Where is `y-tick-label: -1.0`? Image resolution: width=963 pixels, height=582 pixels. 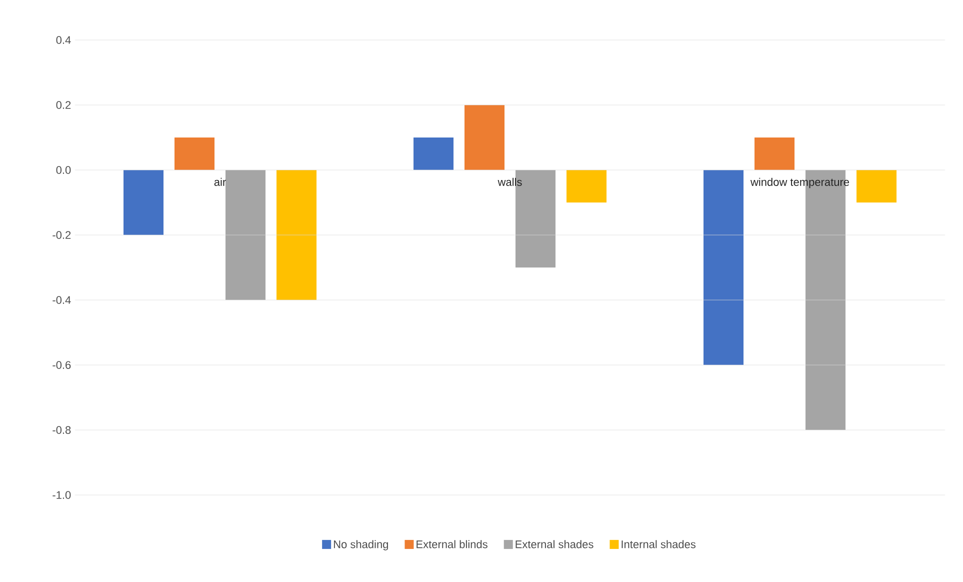 y-tick-label: -1.0 is located at coordinates (61, 495).